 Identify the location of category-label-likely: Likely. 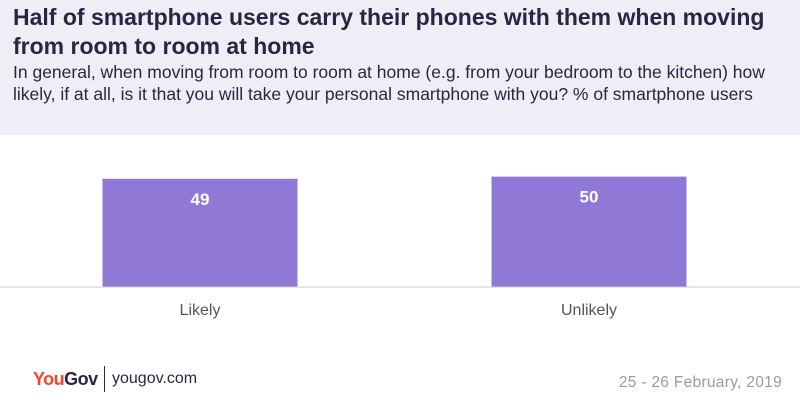
(200, 310).